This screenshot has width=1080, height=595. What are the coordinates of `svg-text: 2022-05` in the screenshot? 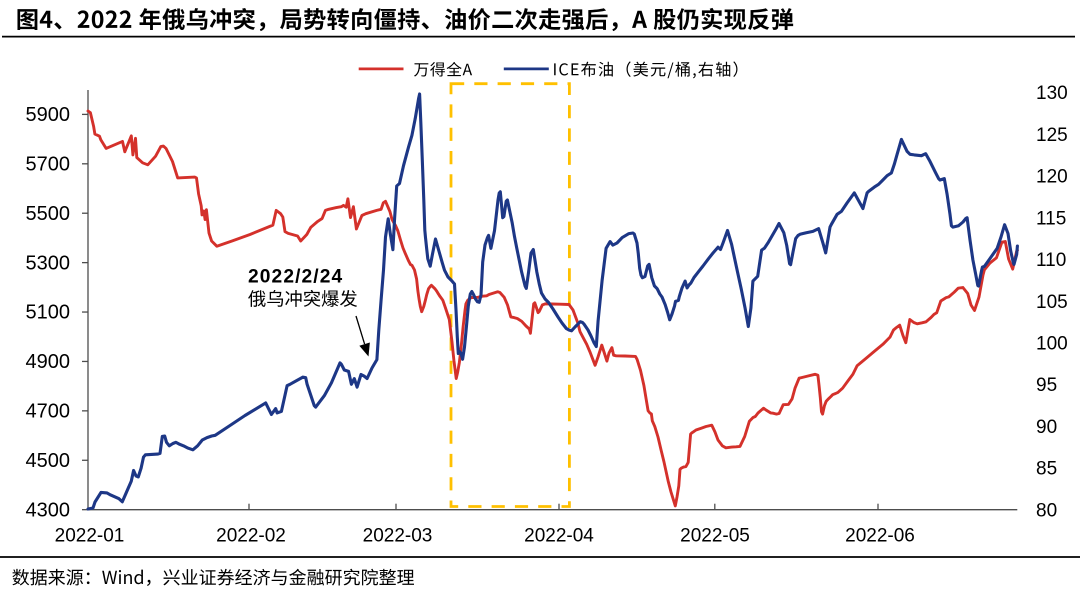 It's located at (715, 536).